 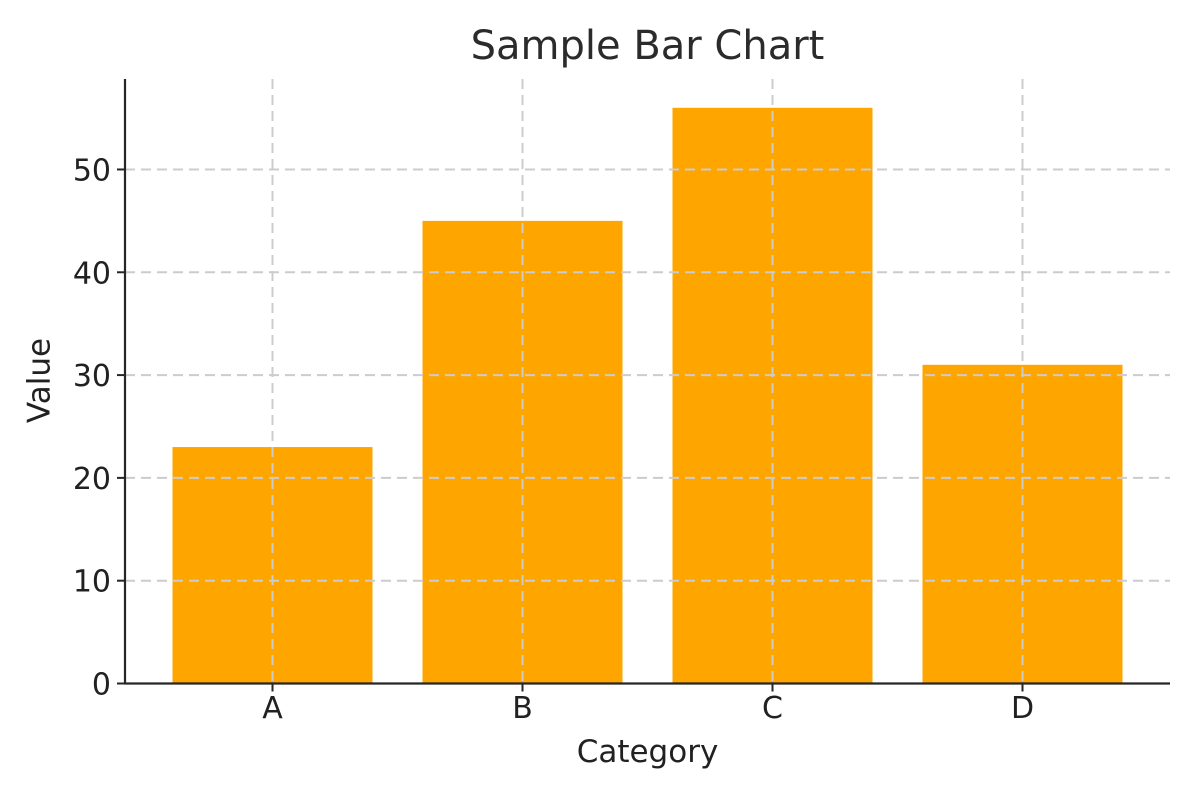 What do you see at coordinates (772, 708) in the screenshot?
I see `x-tick-label-C: C` at bounding box center [772, 708].